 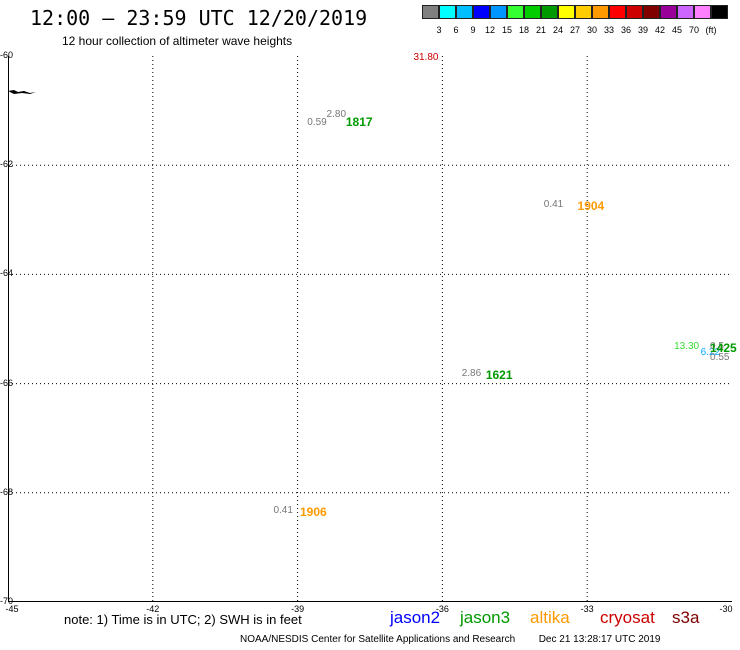 What do you see at coordinates (485, 617) in the screenshot?
I see `legend-jason3: jason3` at bounding box center [485, 617].